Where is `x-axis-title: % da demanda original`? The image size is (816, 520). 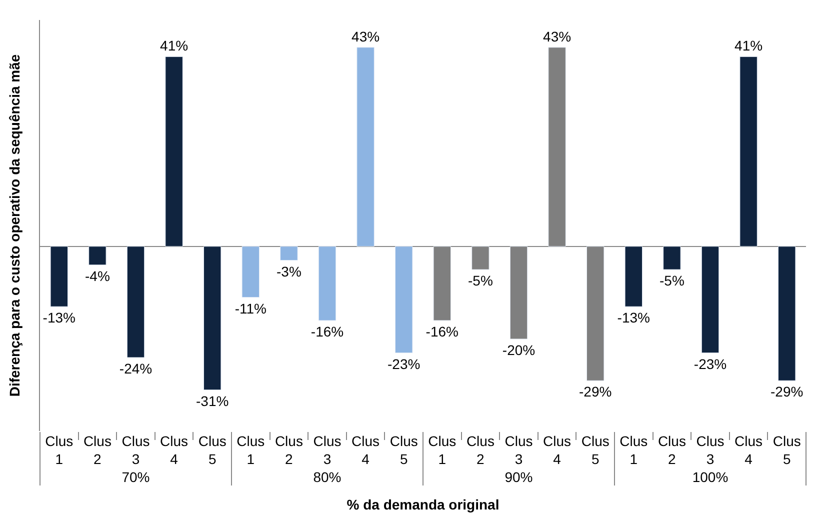
x-axis-title: % da demanda original is located at coordinates (423, 504).